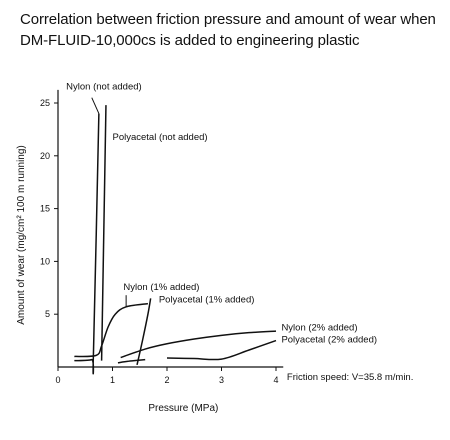 This screenshot has width=450, height=440. Describe the element at coordinates (47, 314) in the screenshot. I see `y-tick-label: 5` at that location.